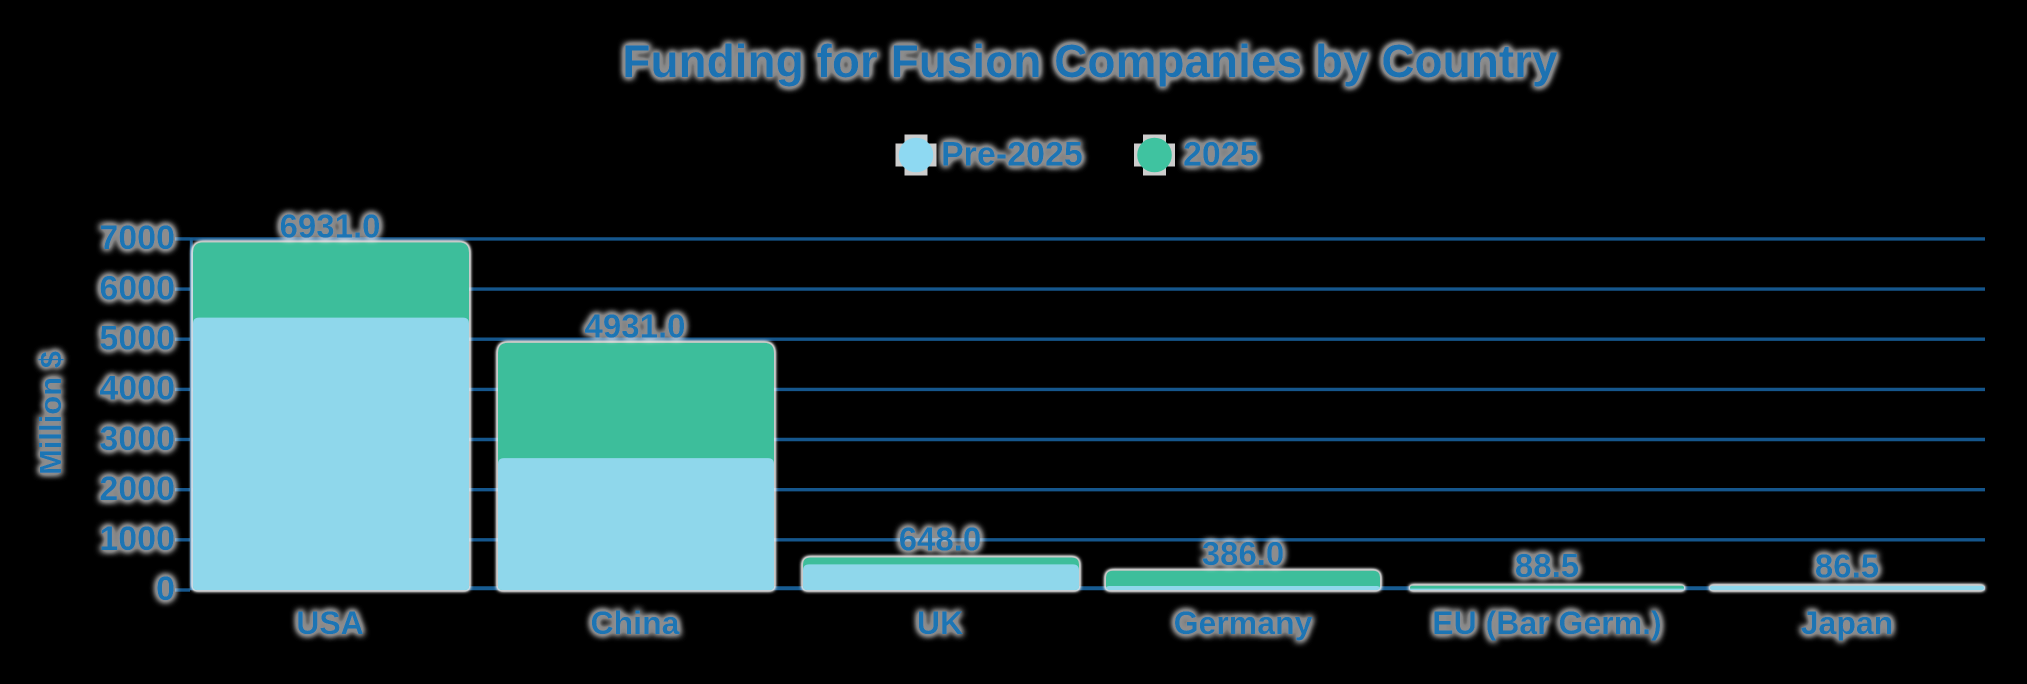 The width and height of the screenshot is (2027, 684). I want to click on svg-text: 648.0, so click(940, 539).